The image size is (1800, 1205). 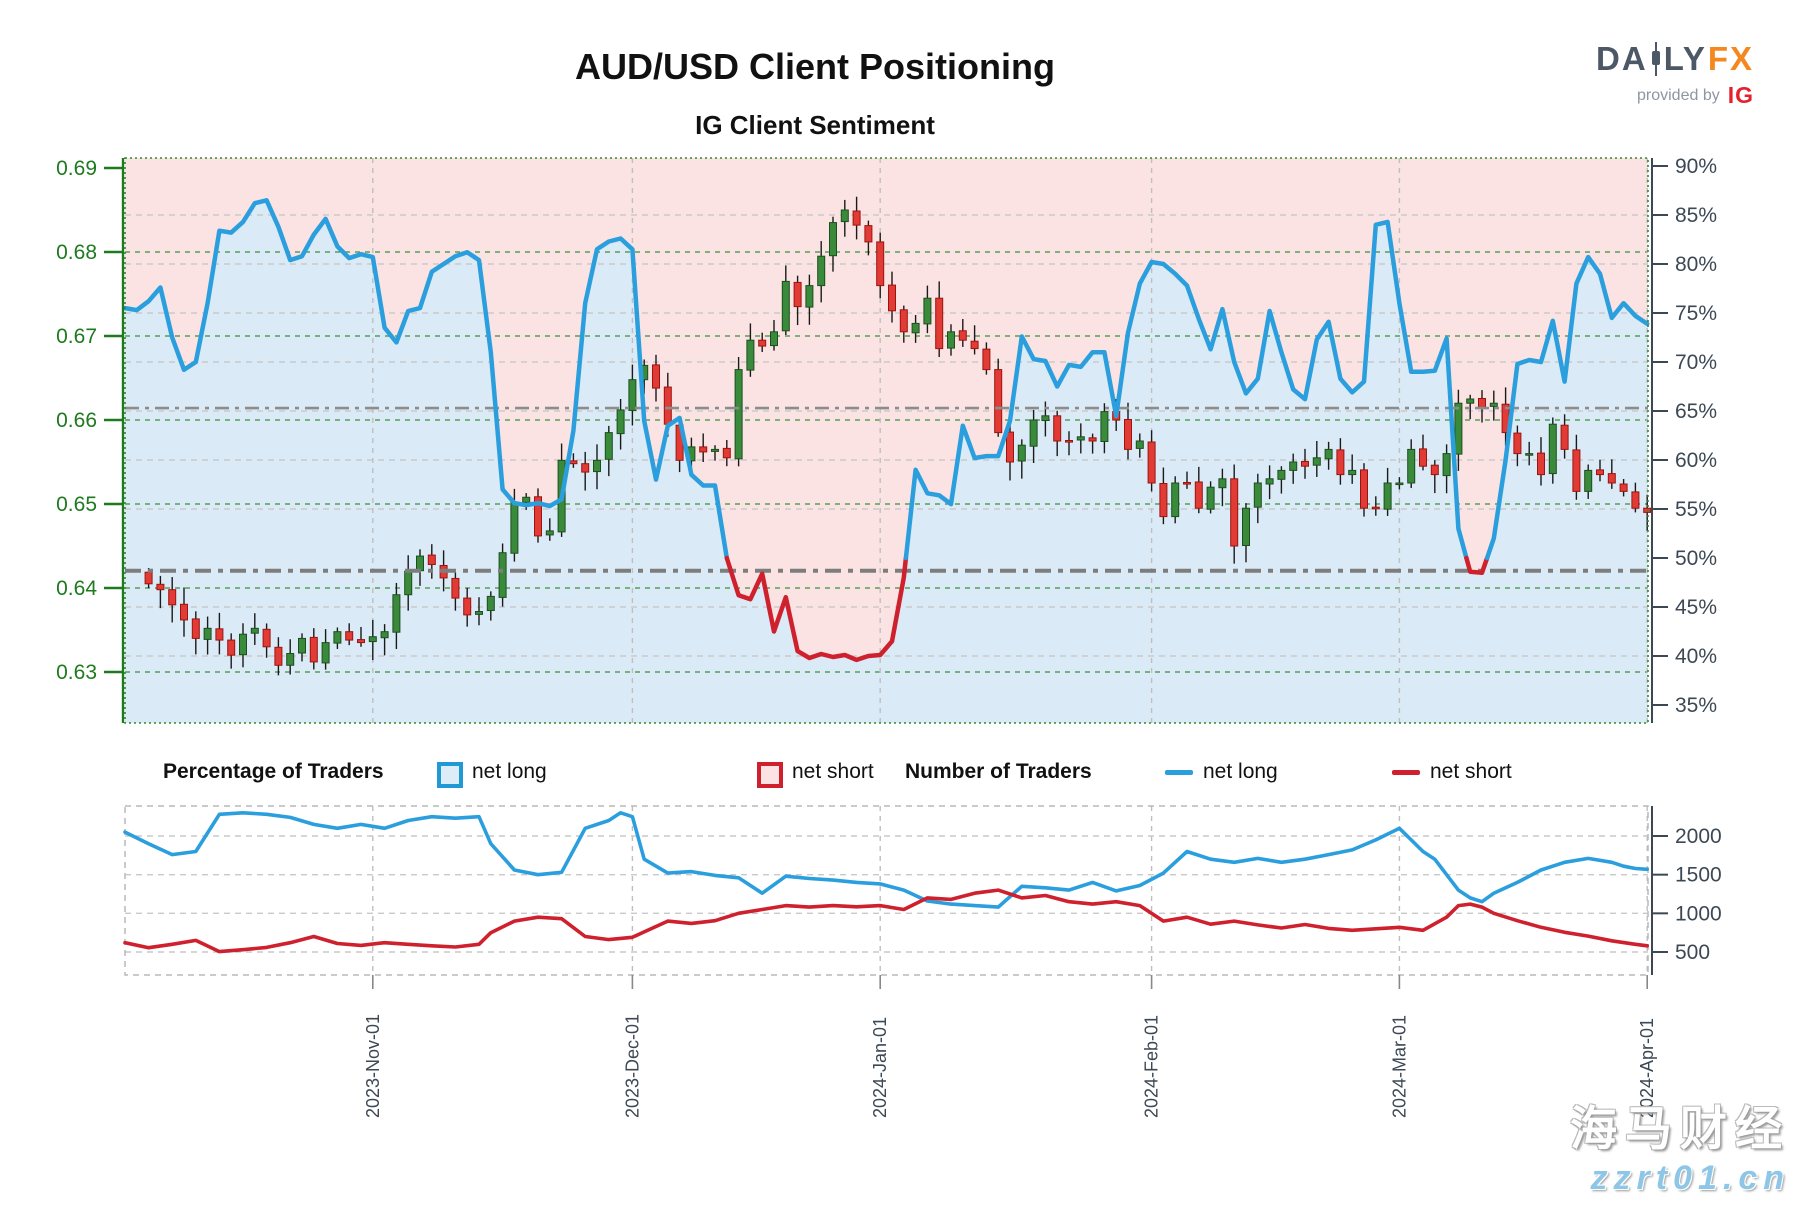 What do you see at coordinates (1655, 59) in the screenshot?
I see `candlestick-icon` at bounding box center [1655, 59].